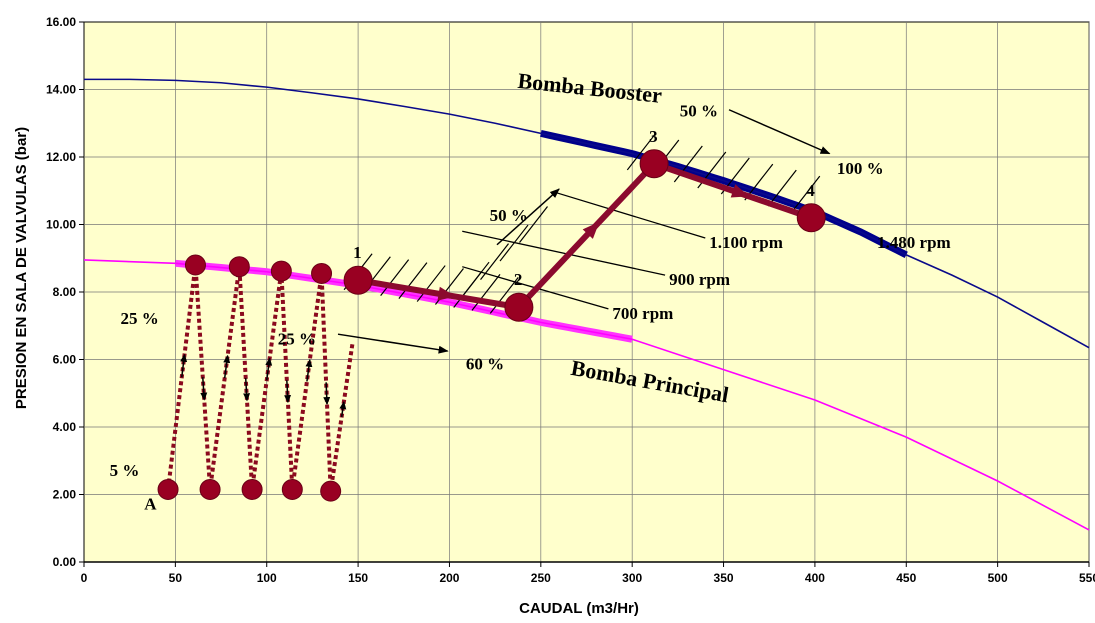  Describe the element at coordinates (906, 578) in the screenshot. I see `x-tick-label: 450` at that location.